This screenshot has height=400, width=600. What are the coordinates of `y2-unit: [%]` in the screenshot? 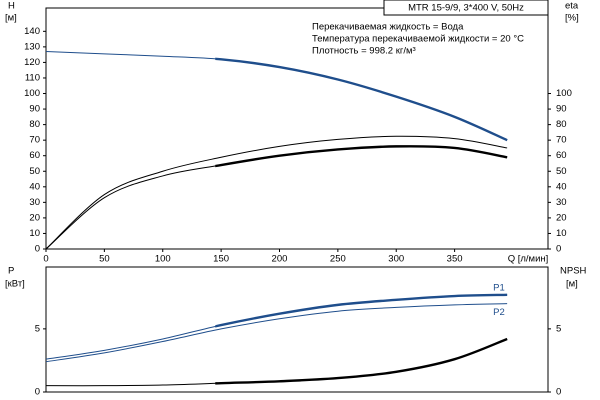 It's located at (572, 18).